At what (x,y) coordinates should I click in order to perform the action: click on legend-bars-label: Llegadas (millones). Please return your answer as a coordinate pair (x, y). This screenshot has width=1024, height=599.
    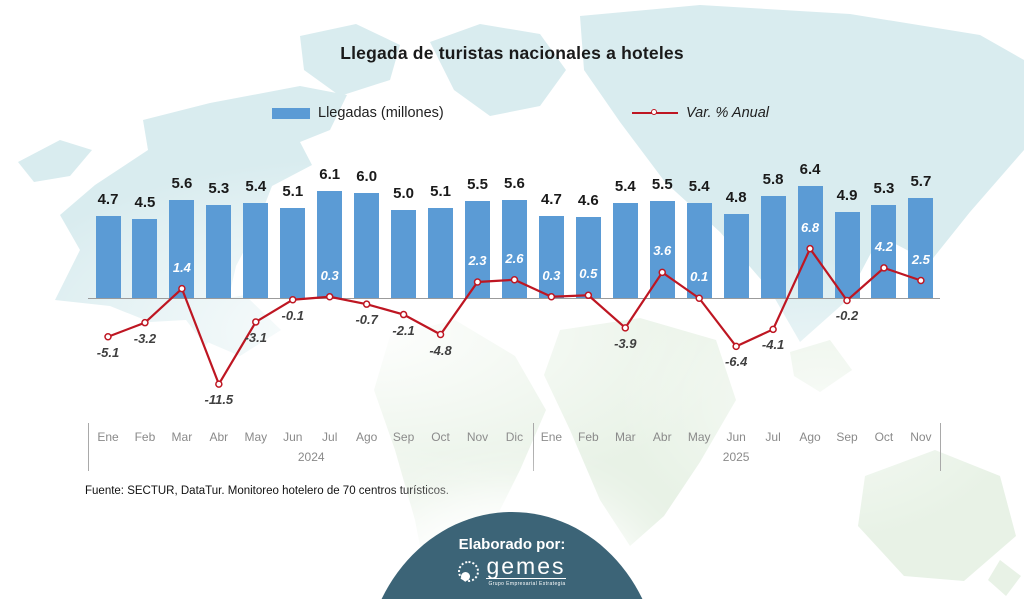
    Looking at the image, I should click on (381, 113).